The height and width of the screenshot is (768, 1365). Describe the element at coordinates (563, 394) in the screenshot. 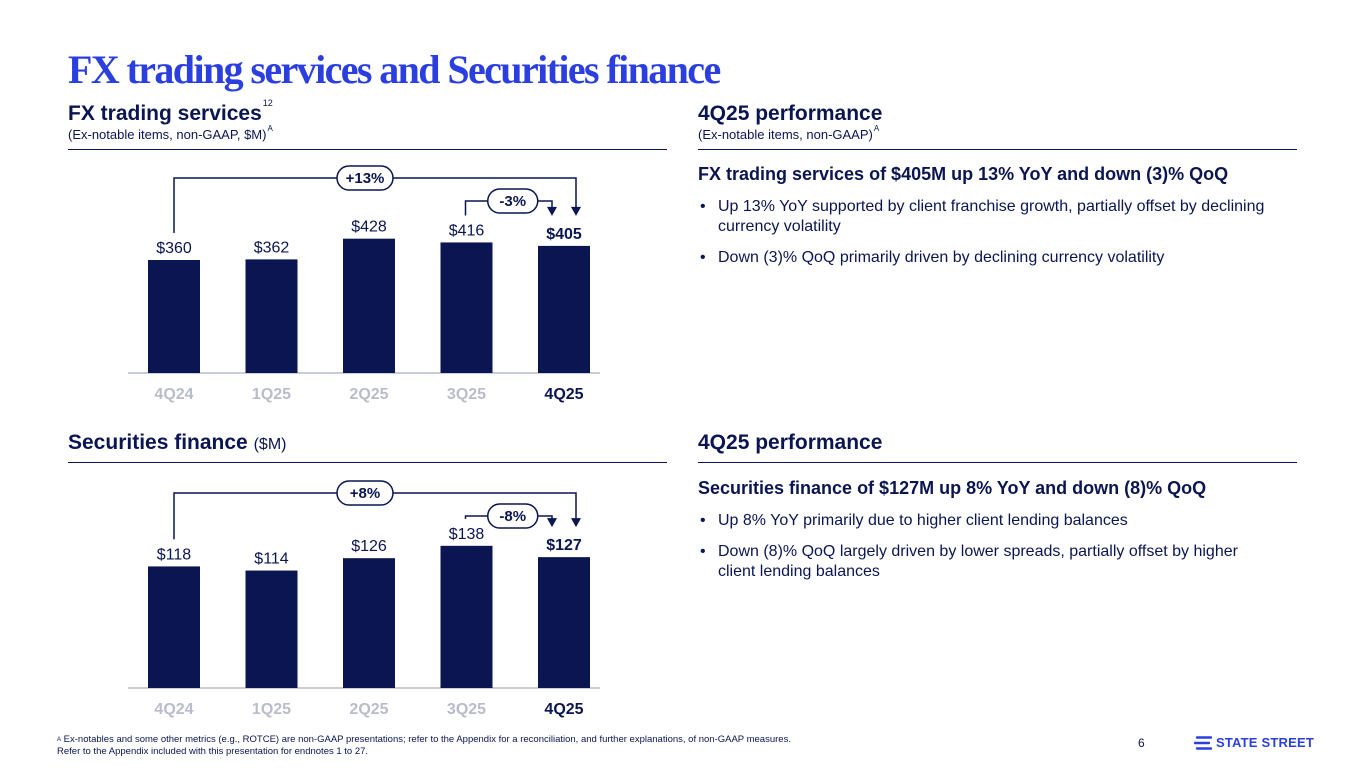

I see `fx-tick-label: 4Q25` at that location.